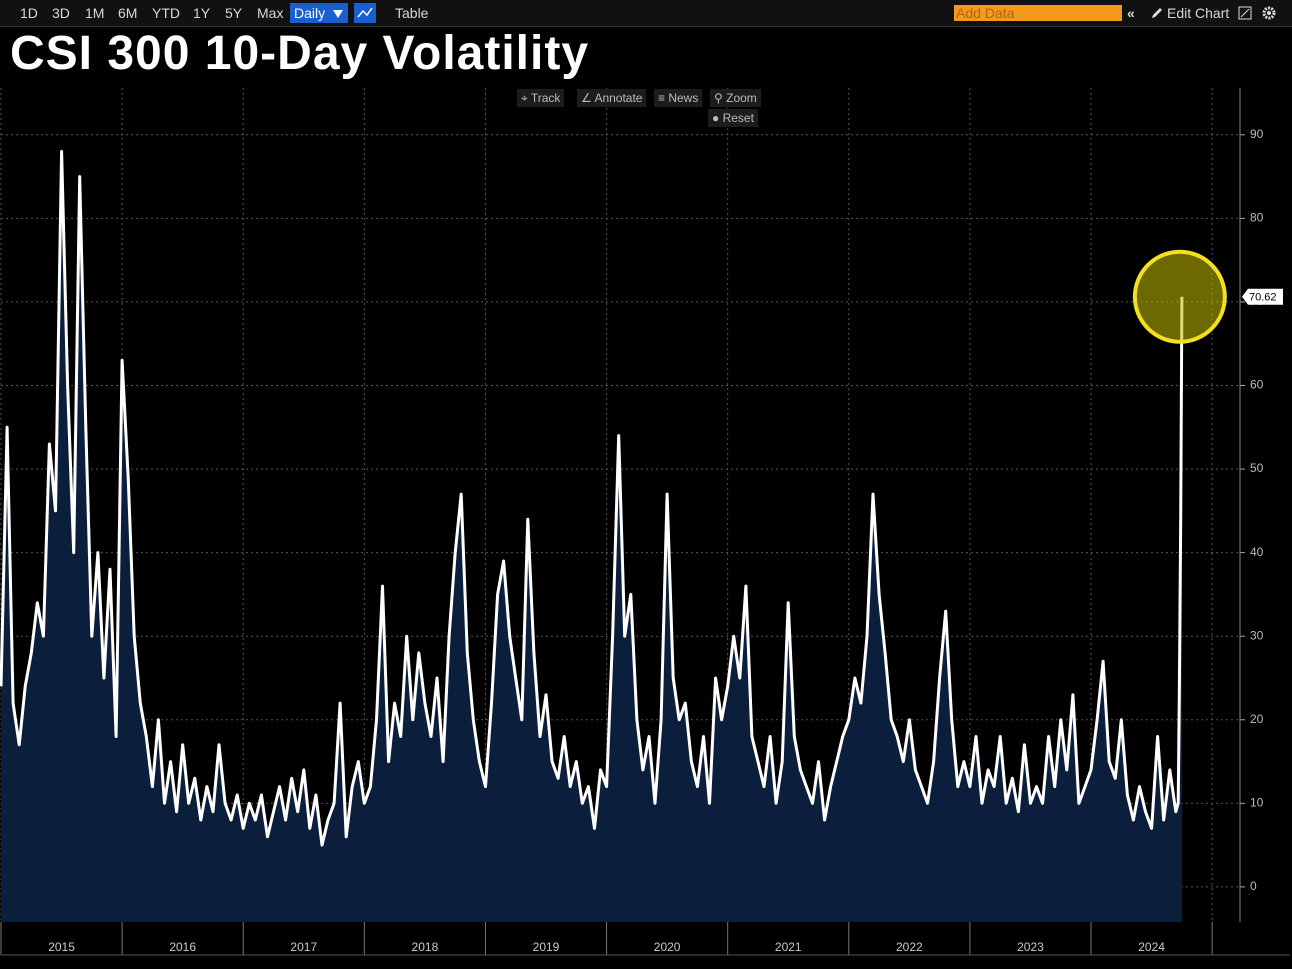 This screenshot has width=1292, height=969. I want to click on tool-label: News, so click(683, 98).